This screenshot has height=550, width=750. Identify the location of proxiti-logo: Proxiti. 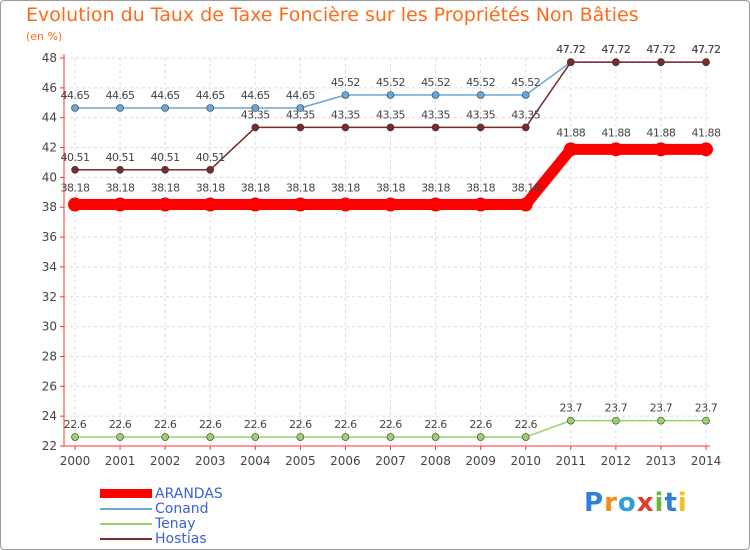
(636, 503).